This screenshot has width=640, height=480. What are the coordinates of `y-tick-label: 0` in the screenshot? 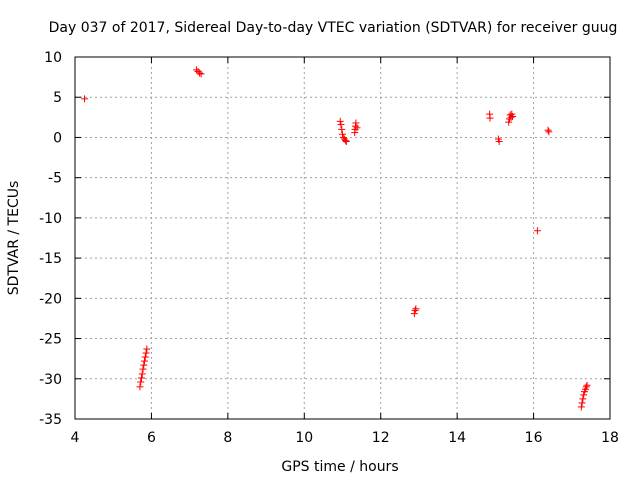 It's located at (57, 138).